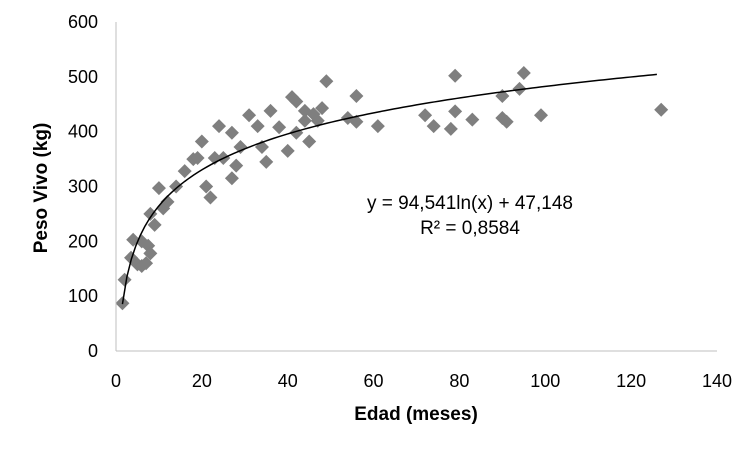 The image size is (750, 449). What do you see at coordinates (416, 414) in the screenshot?
I see `x-axis-title: Edad (meses)` at bounding box center [416, 414].